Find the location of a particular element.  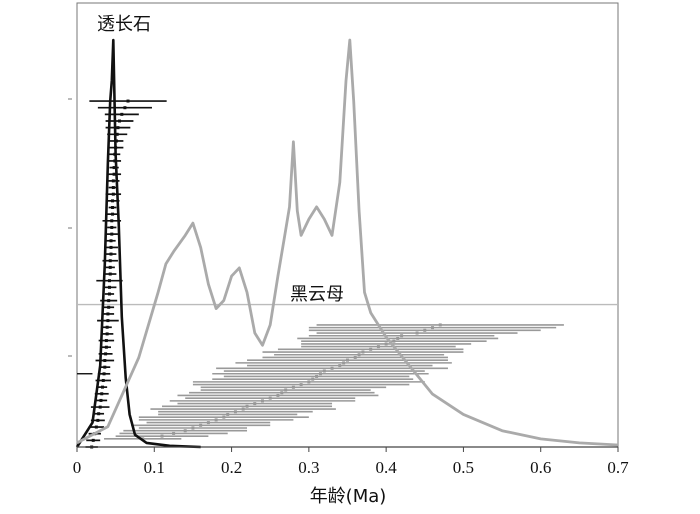

sanidine-density-curve is located at coordinates (138, 243).